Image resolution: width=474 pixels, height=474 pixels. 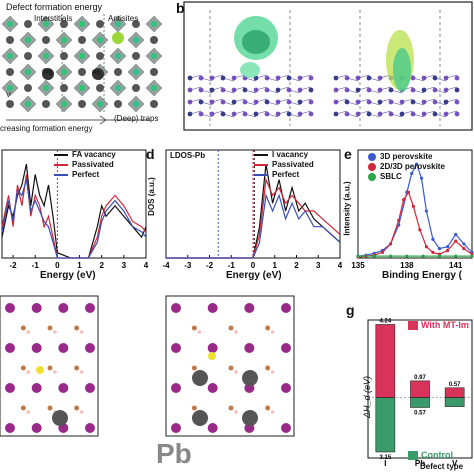 I want to click on bar-value-label: 0.57, so click(x=455, y=385).